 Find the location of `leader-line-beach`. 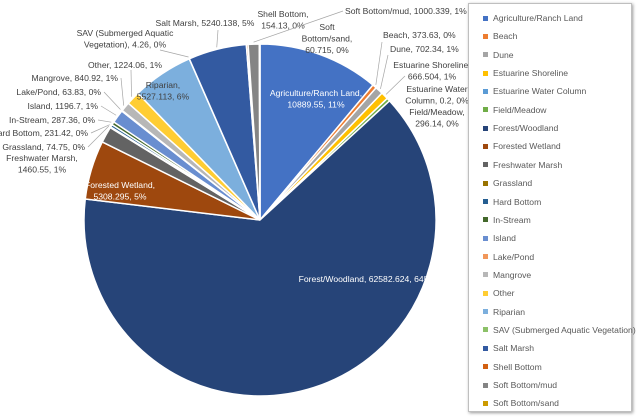

leader-line-beach is located at coordinates (379, 63).